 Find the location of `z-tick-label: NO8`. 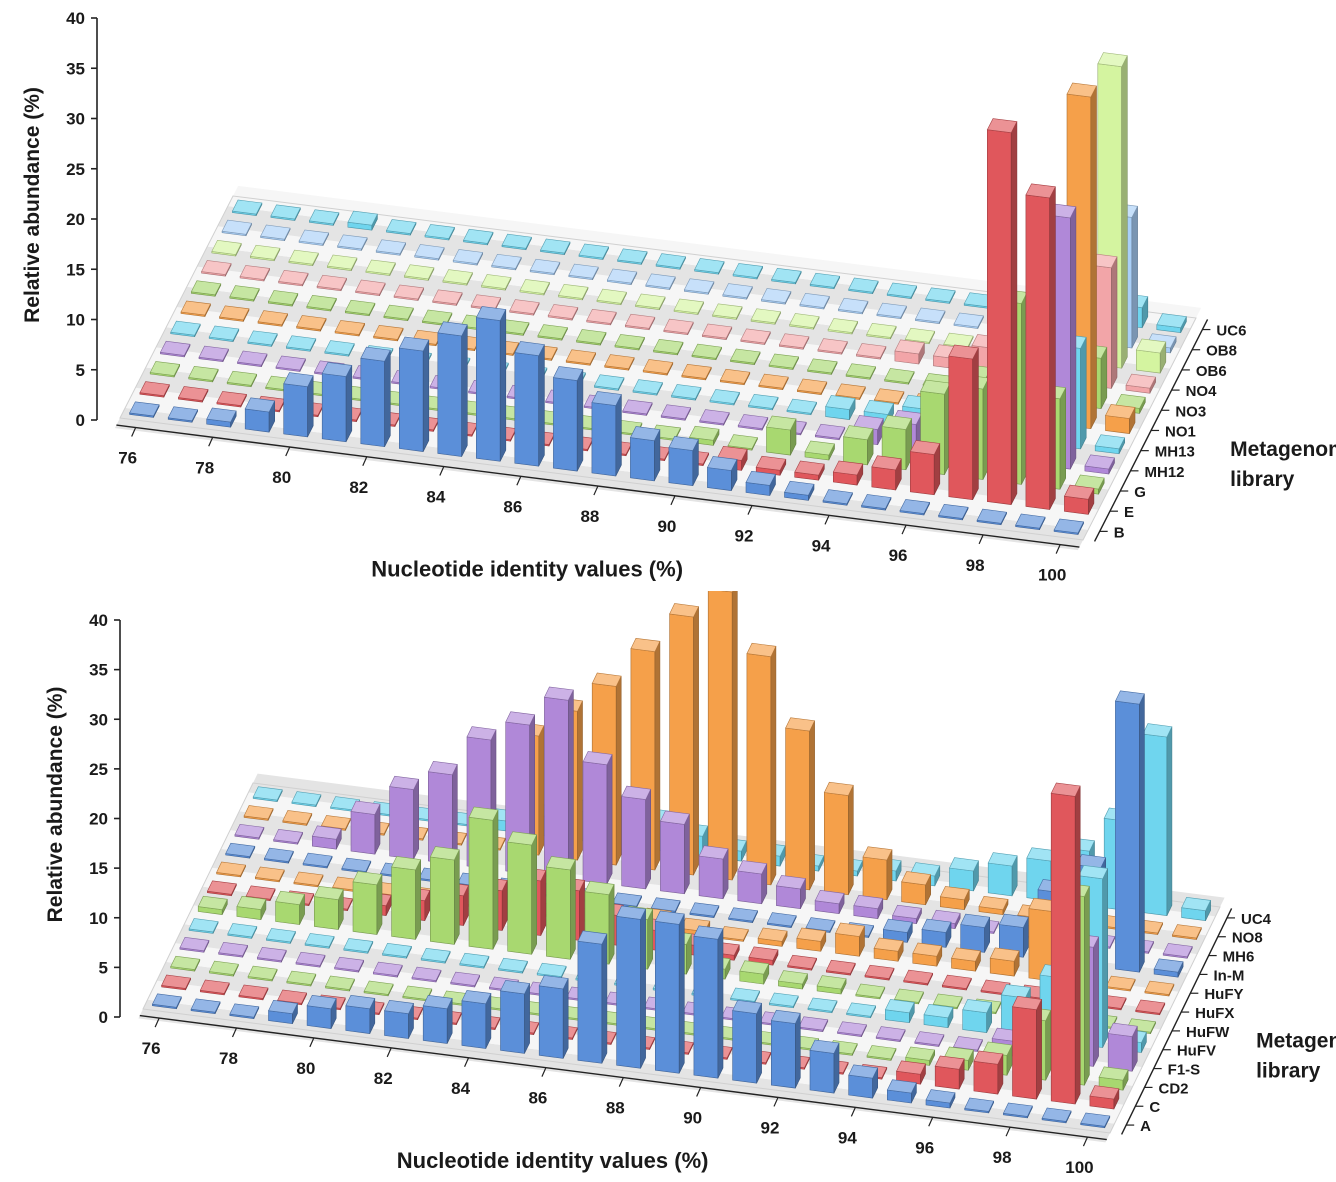

z-tick-label: NO8 is located at coordinates (1247, 938).